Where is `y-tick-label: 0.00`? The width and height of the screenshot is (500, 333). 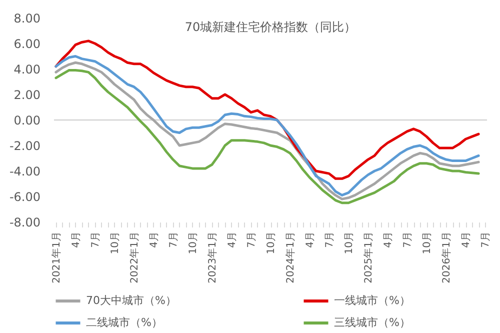
y-tick-label: 0.00 is located at coordinates (27, 121).